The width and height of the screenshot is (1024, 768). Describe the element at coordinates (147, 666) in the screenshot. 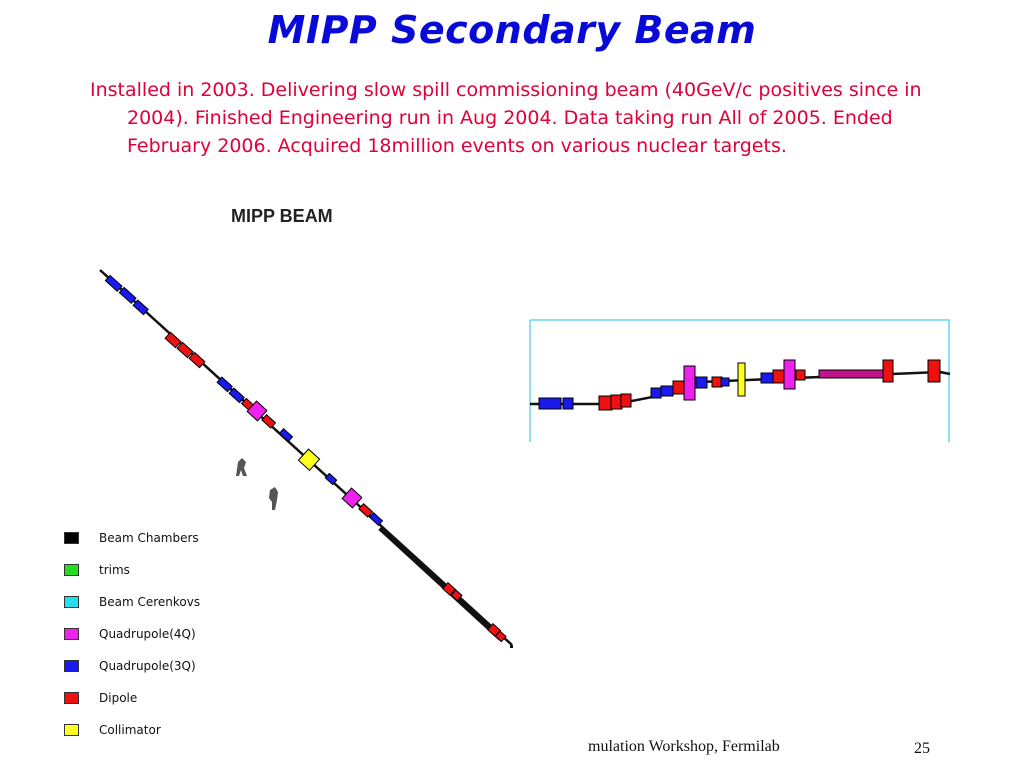

I see `legend-label: Quadrupole(3Q)` at that location.